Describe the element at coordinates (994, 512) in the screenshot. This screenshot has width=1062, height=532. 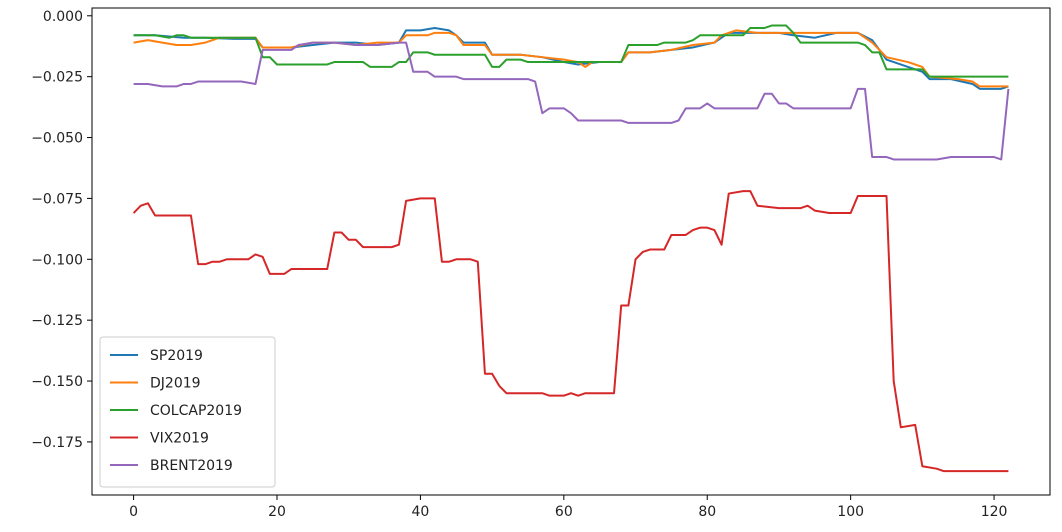
I see `x-tick-label: 120` at that location.